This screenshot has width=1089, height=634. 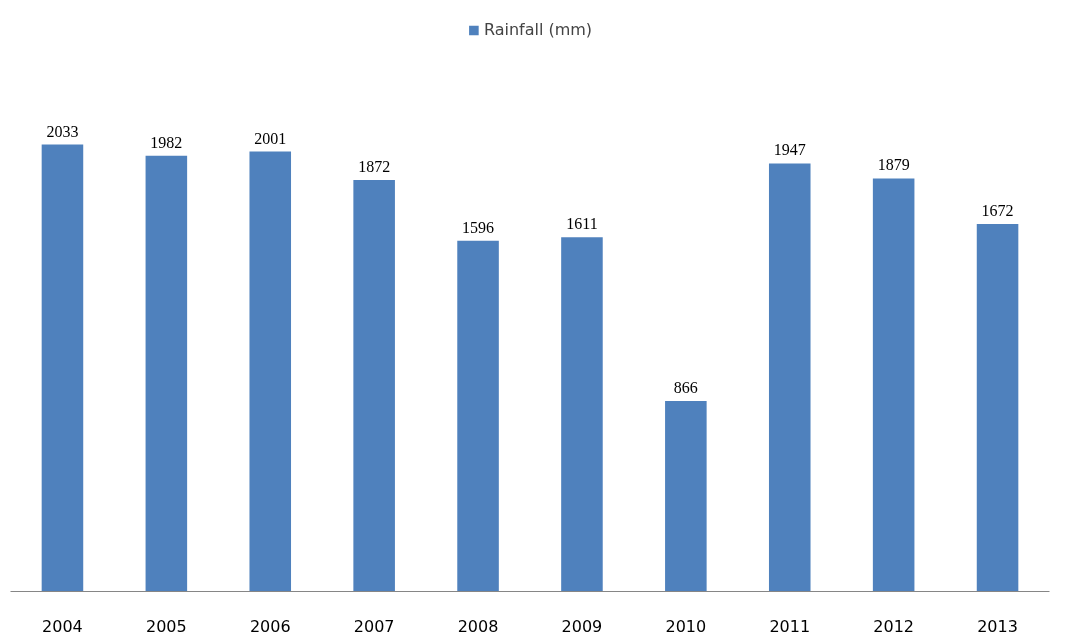 I want to click on x-tick-label: 2009, so click(x=582, y=625).